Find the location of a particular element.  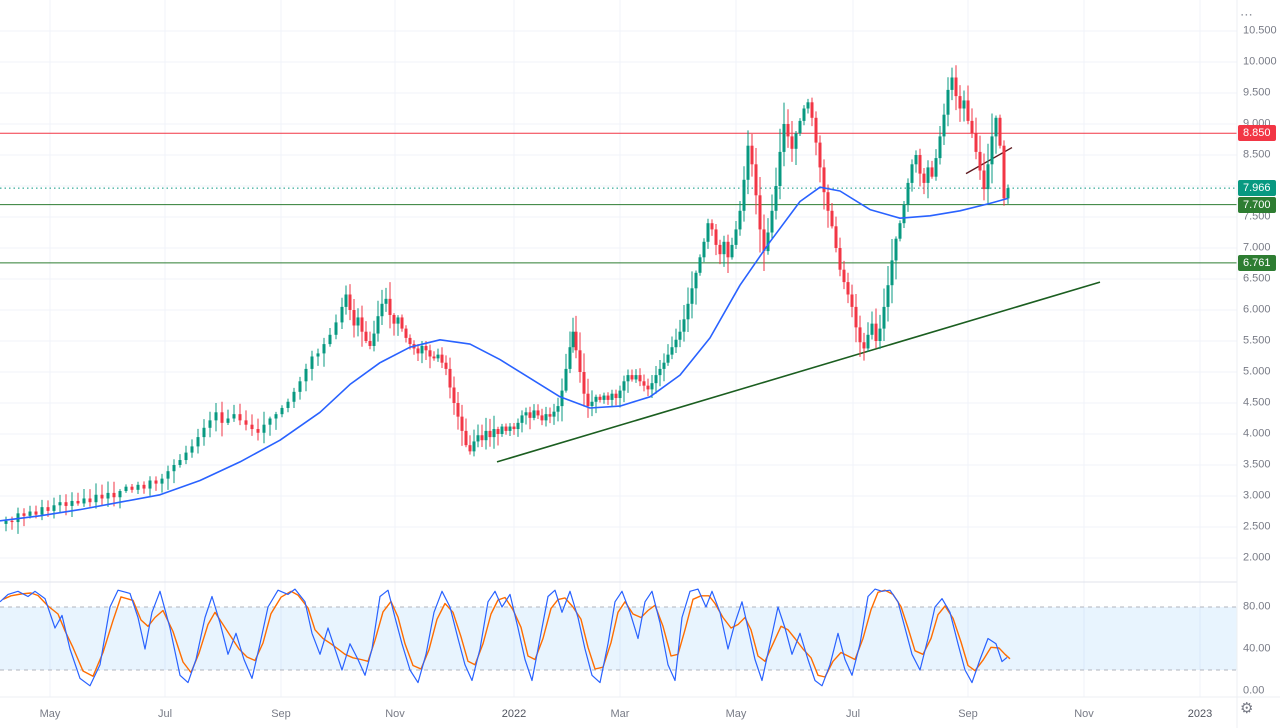

price-tick-label: 3.000 is located at coordinates (1257, 495).